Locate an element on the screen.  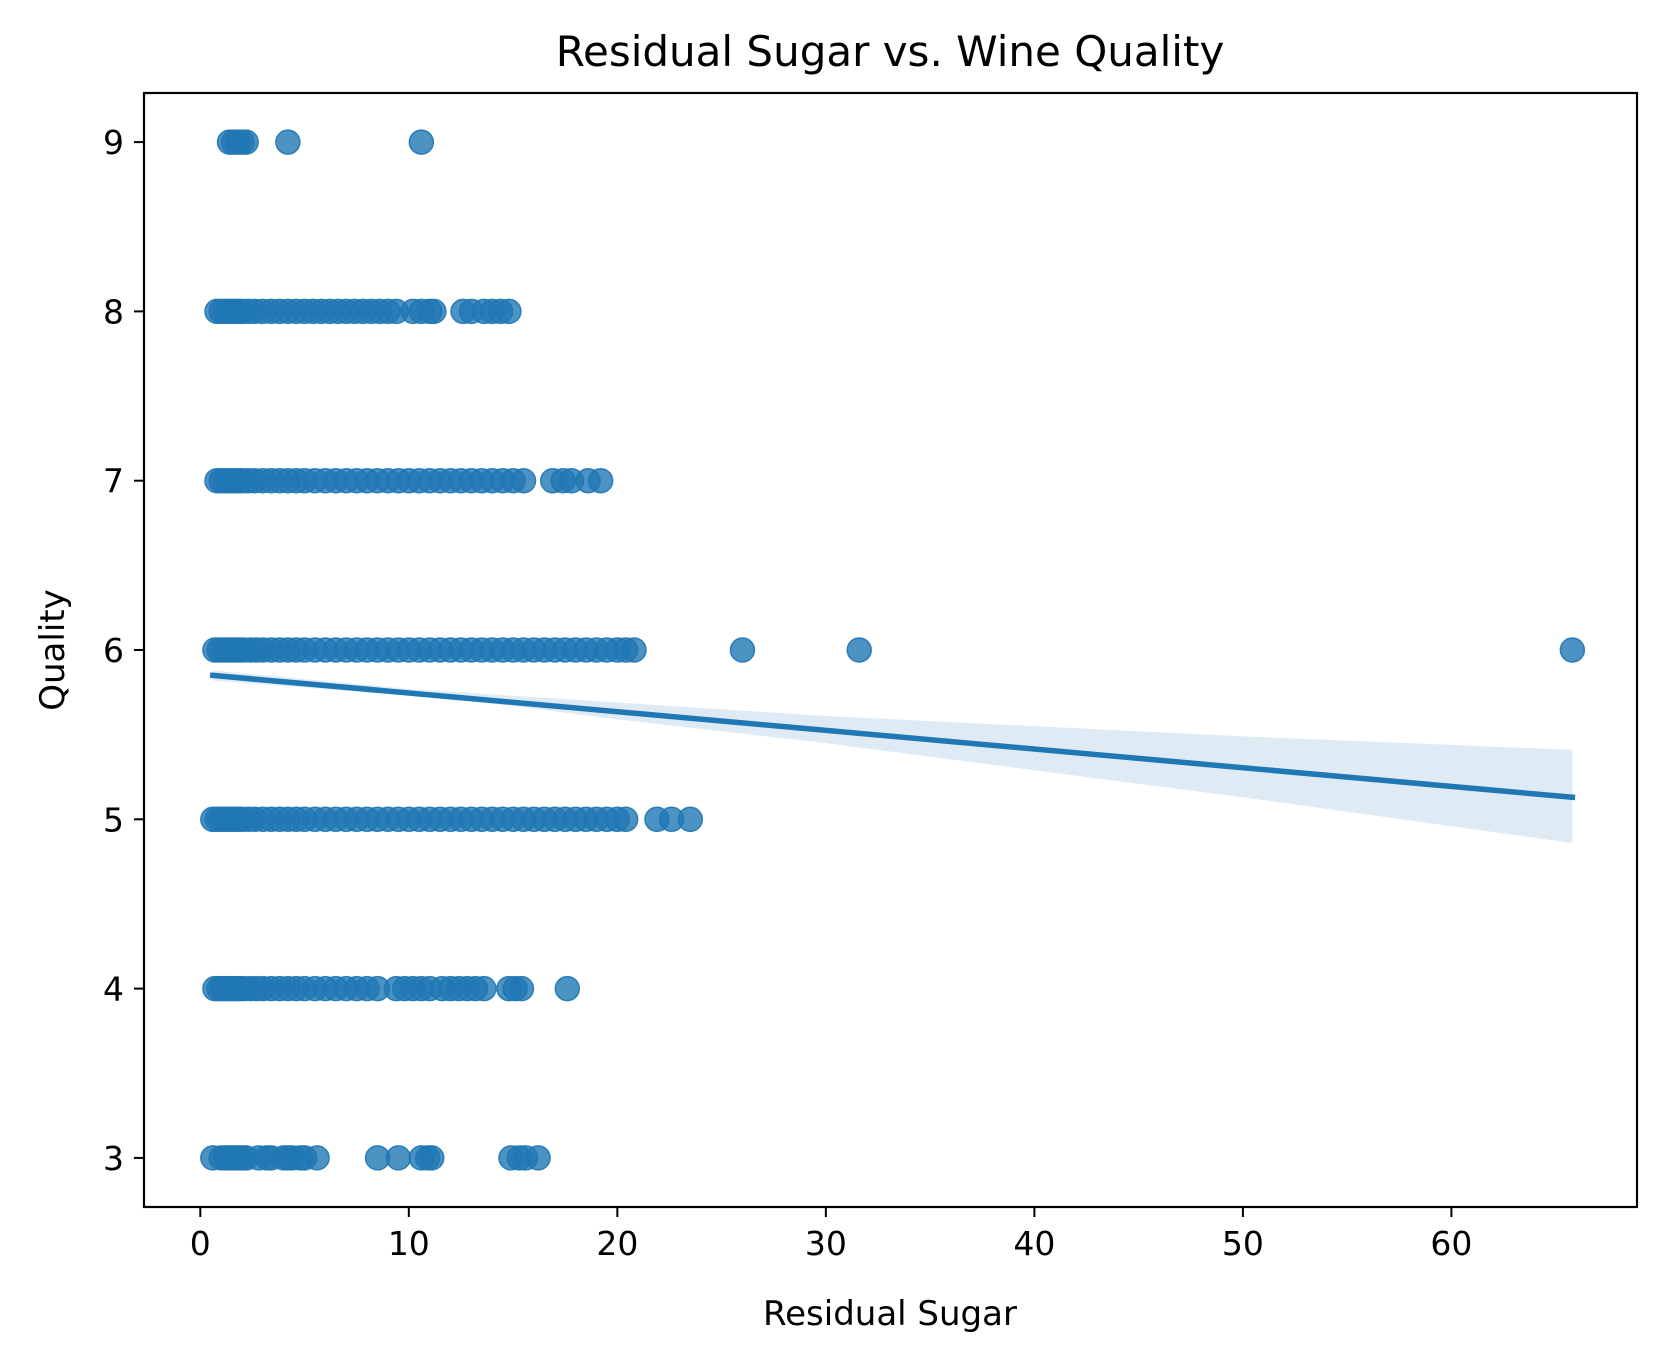
x-tick-label: 60 is located at coordinates (1451, 1243).